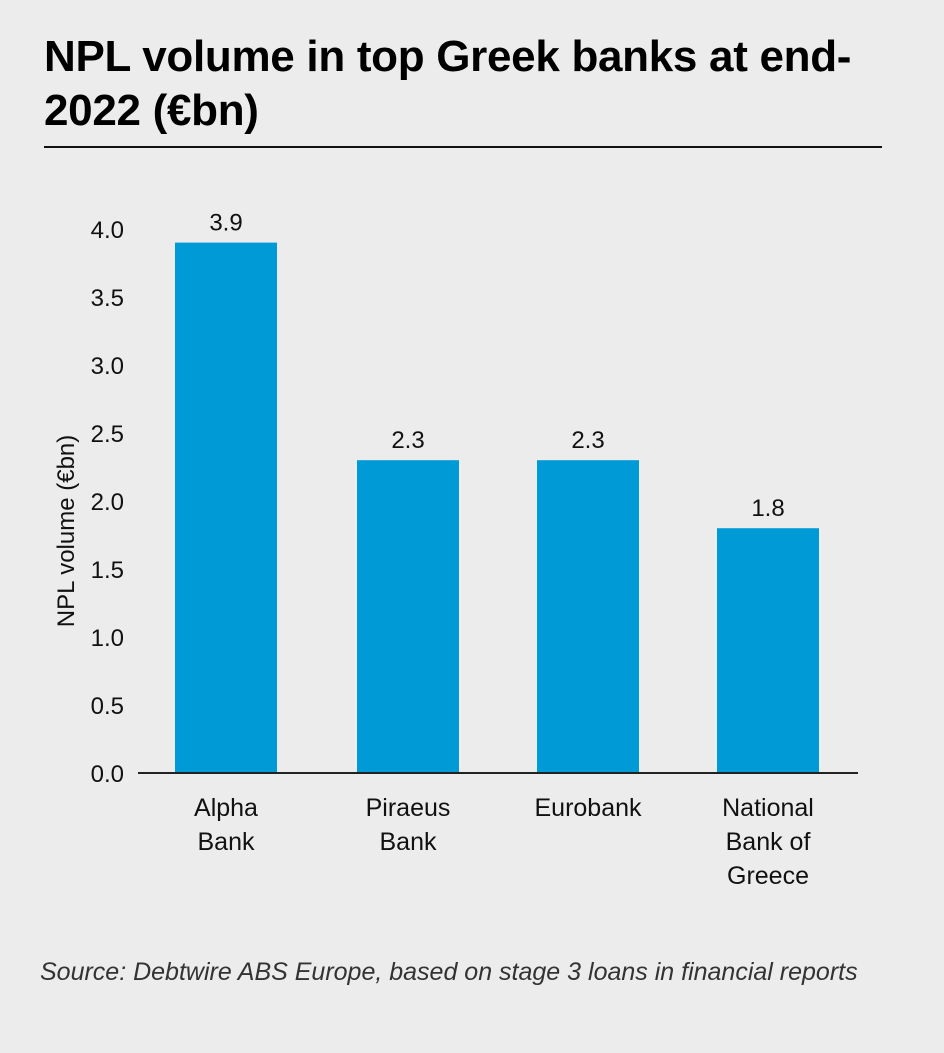 This screenshot has width=944, height=1053. Describe the element at coordinates (768, 808) in the screenshot. I see `x-tick-label: National` at that location.